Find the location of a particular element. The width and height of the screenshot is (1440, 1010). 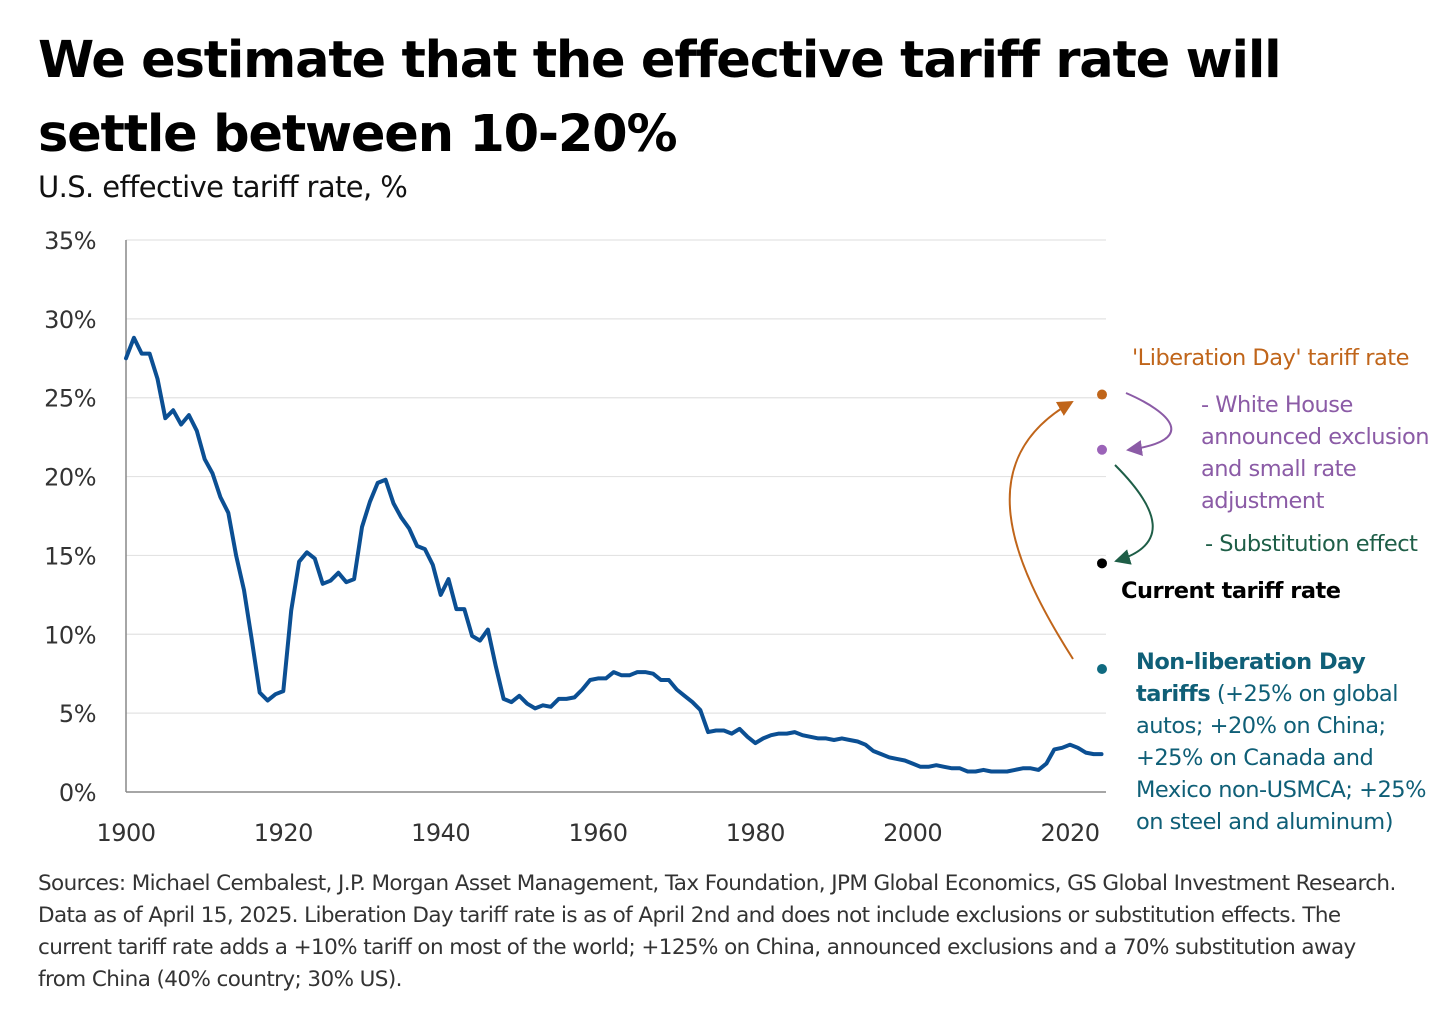

annotation-current-rate: Current tariff rate is located at coordinates (1231, 591).